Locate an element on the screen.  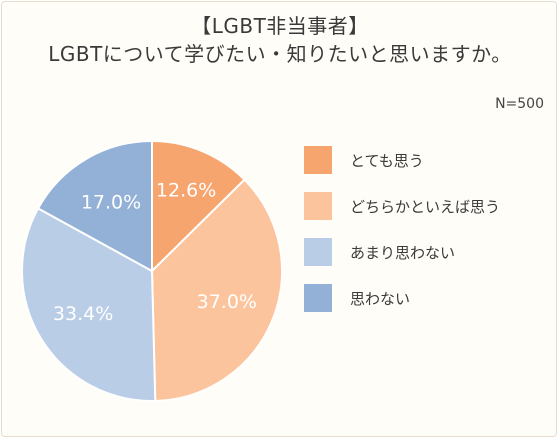
chart-title-line-2: LGBTについて学びたい・知りたいと思いますか。 is located at coordinates (280, 54).